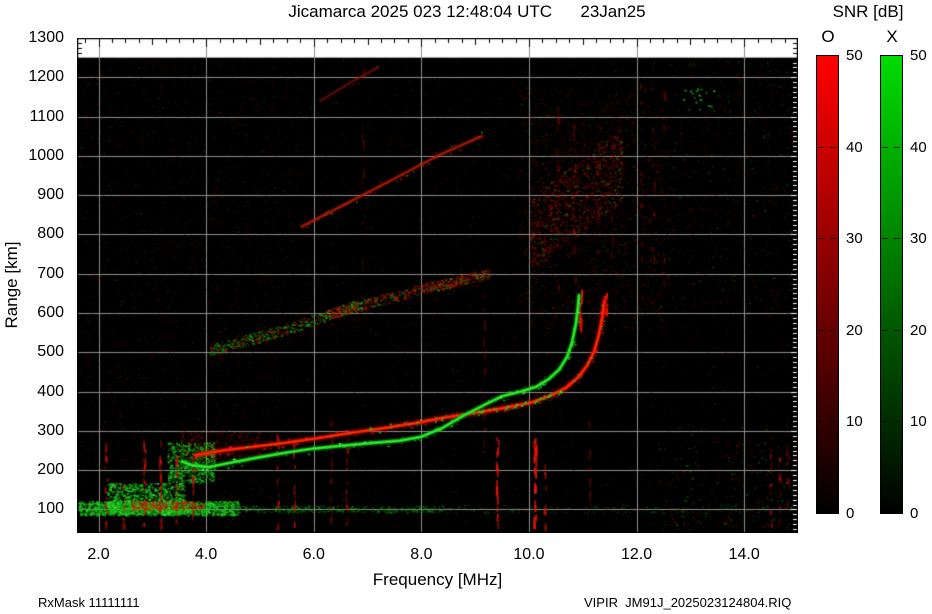 The height and width of the screenshot is (614, 932). I want to click on colorbar-o-tick-label: 50, so click(854, 55).